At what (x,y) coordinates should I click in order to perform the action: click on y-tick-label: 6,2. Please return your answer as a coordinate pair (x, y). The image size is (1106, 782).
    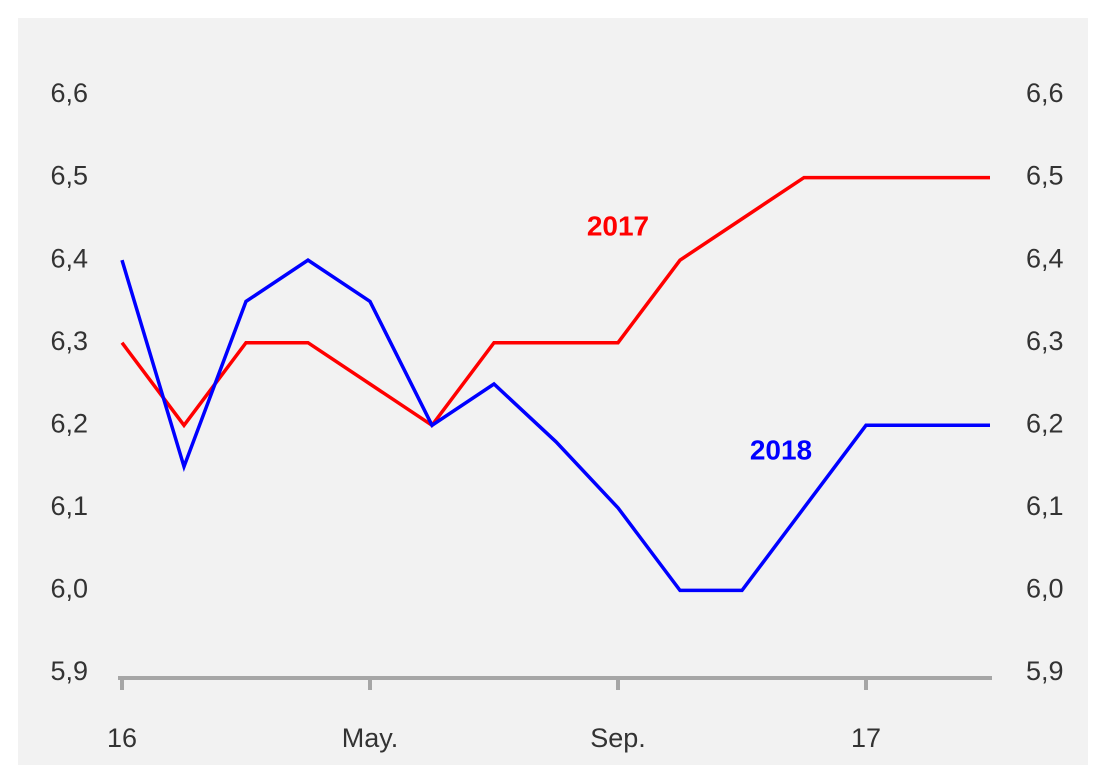
    Looking at the image, I should click on (69, 423).